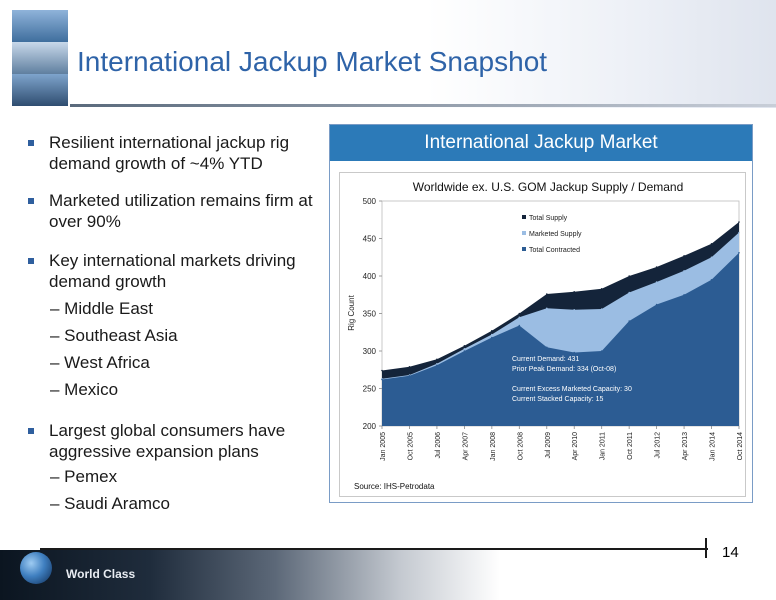  Describe the element at coordinates (383, 446) in the screenshot. I see `x-tick-label: Jan 2005` at that location.